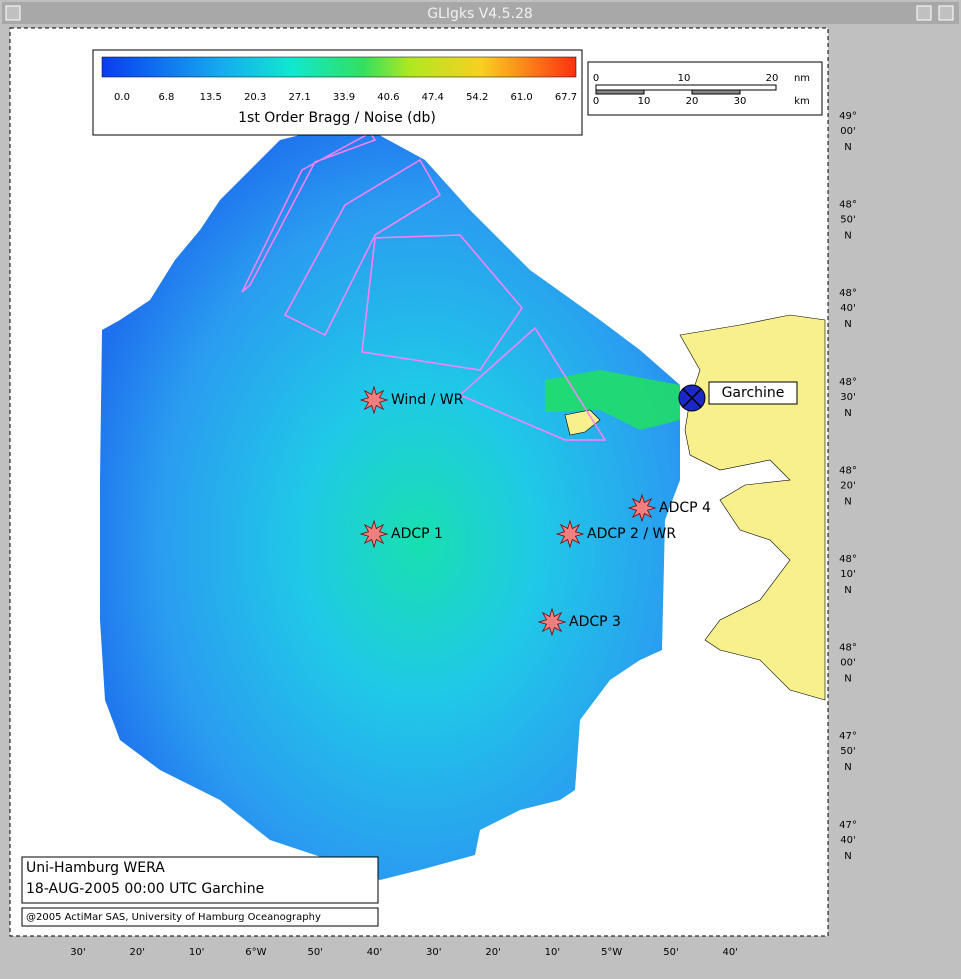 The height and width of the screenshot is (979, 961). Describe the element at coordinates (427, 400) in the screenshot. I see `station-label: Wind / WR` at that location.